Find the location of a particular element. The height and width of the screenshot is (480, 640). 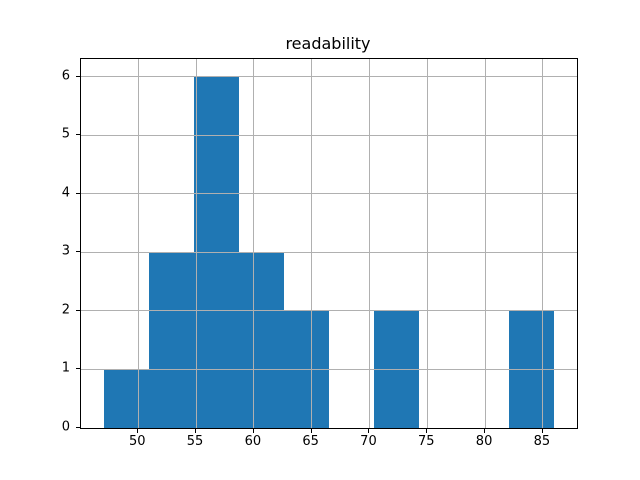

x-tick-label: 80 is located at coordinates (484, 441).